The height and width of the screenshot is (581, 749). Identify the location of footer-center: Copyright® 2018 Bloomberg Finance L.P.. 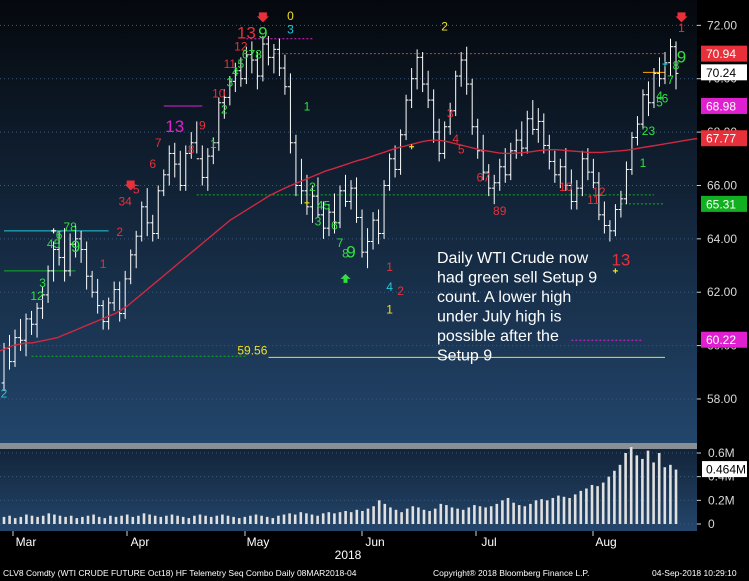
(511, 573).